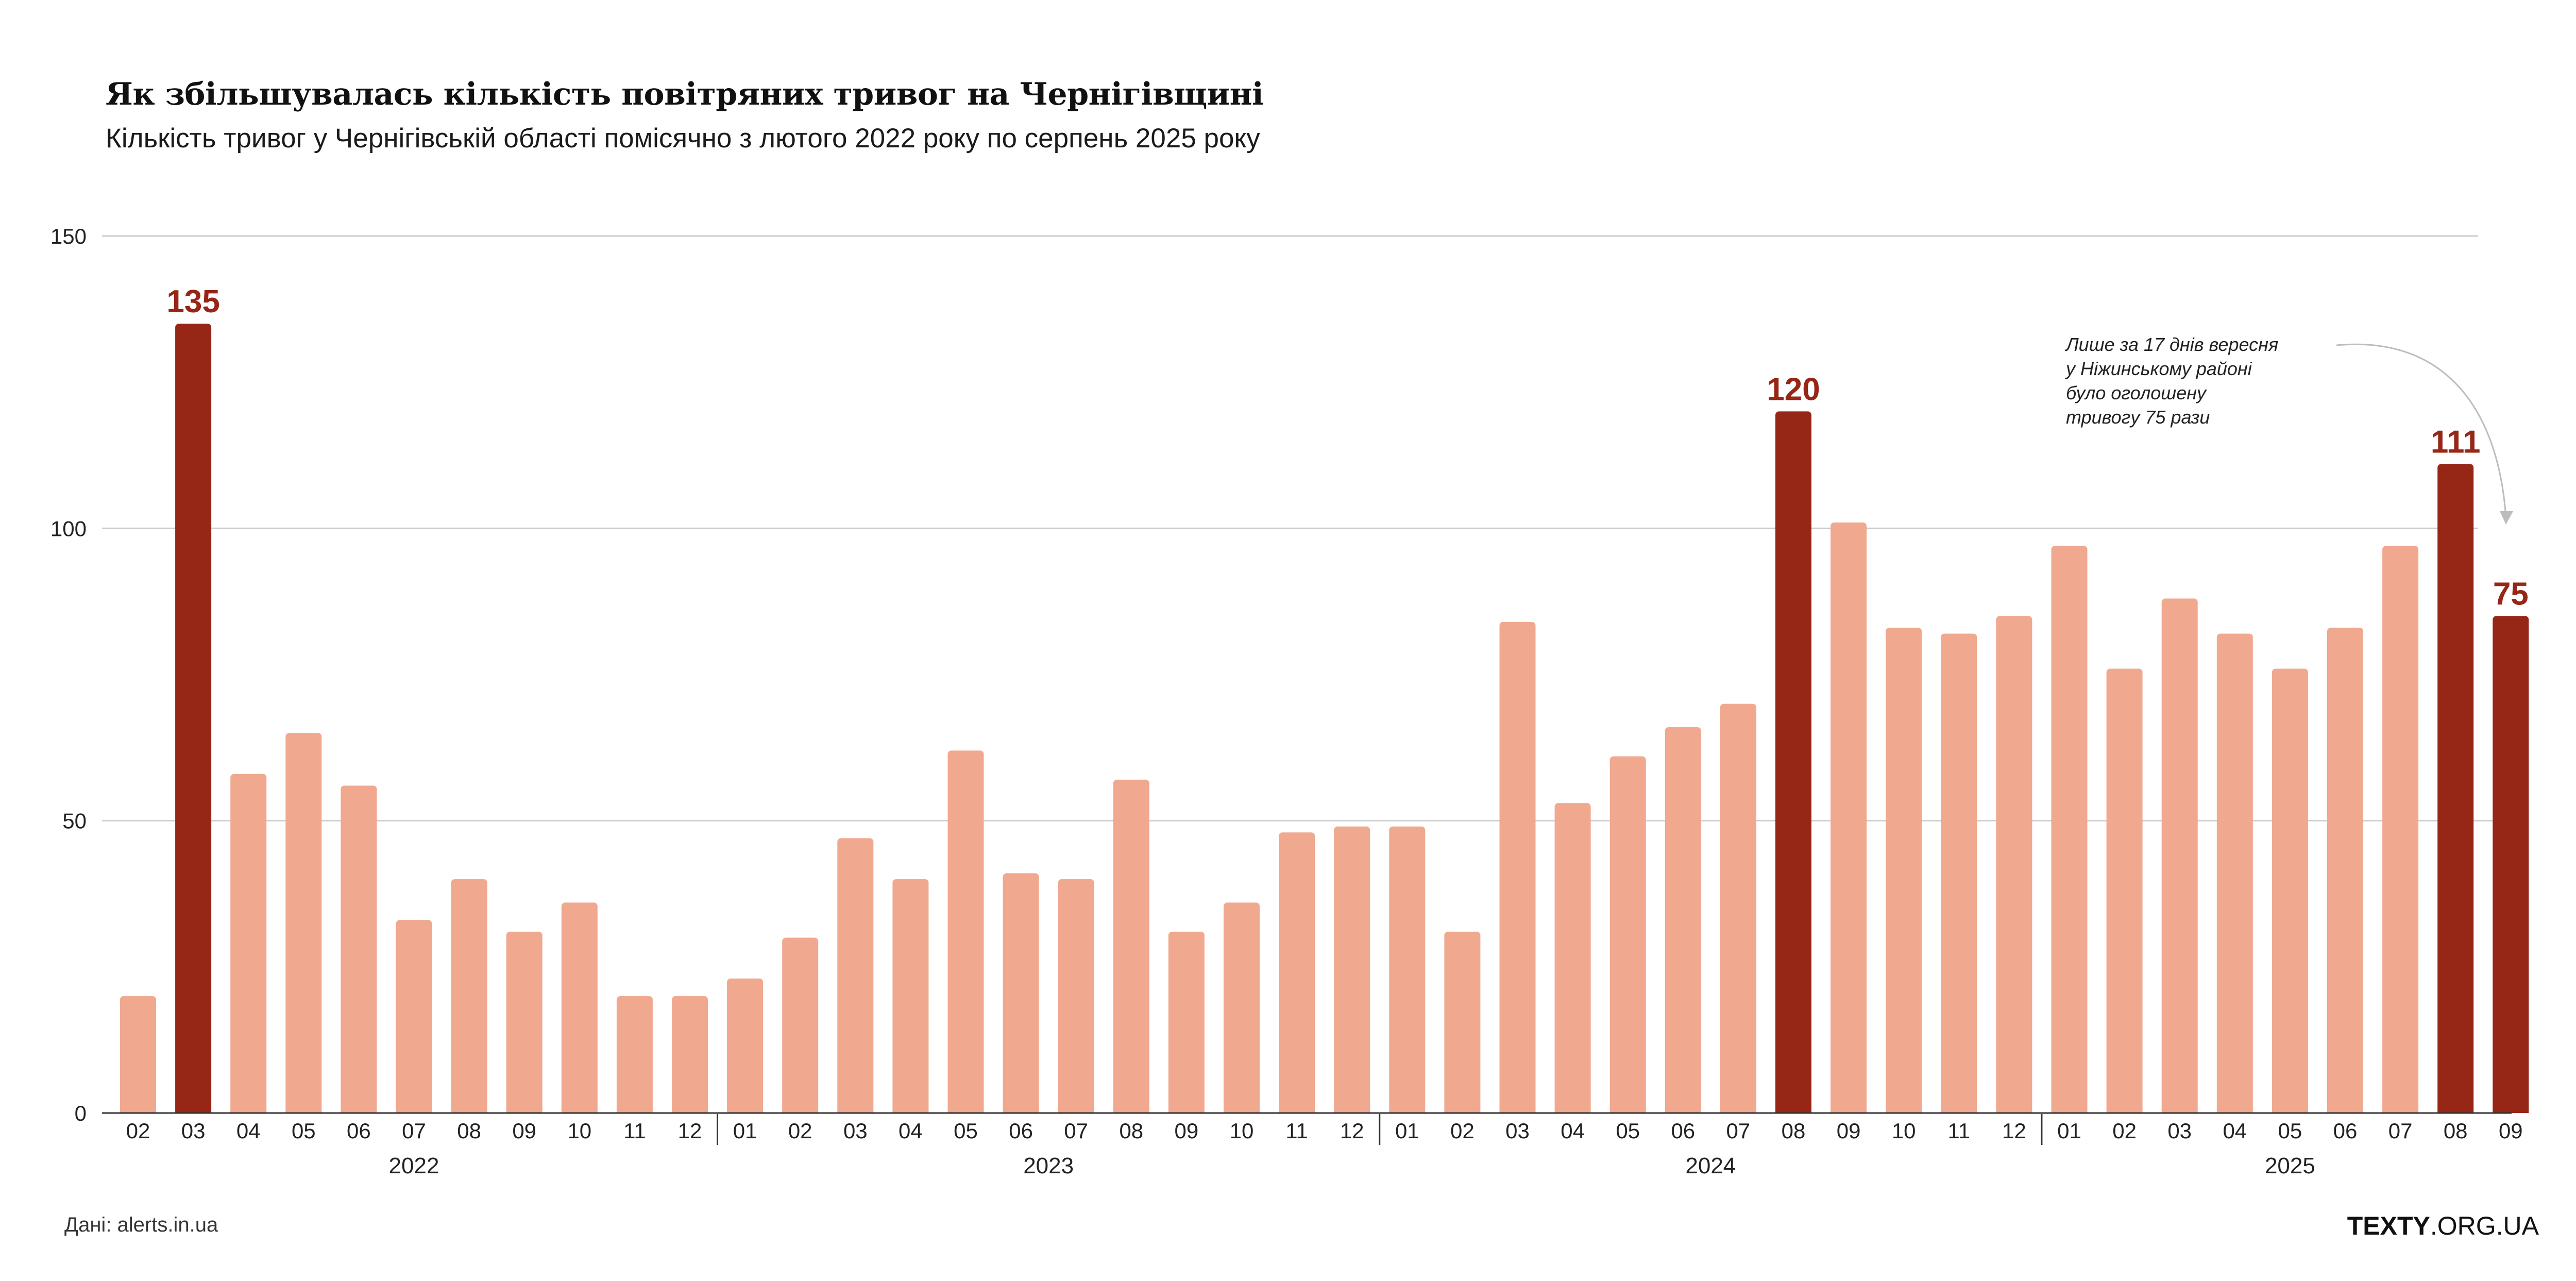 The height and width of the screenshot is (1281, 2576). I want to click on data-label: 120, so click(1793, 389).